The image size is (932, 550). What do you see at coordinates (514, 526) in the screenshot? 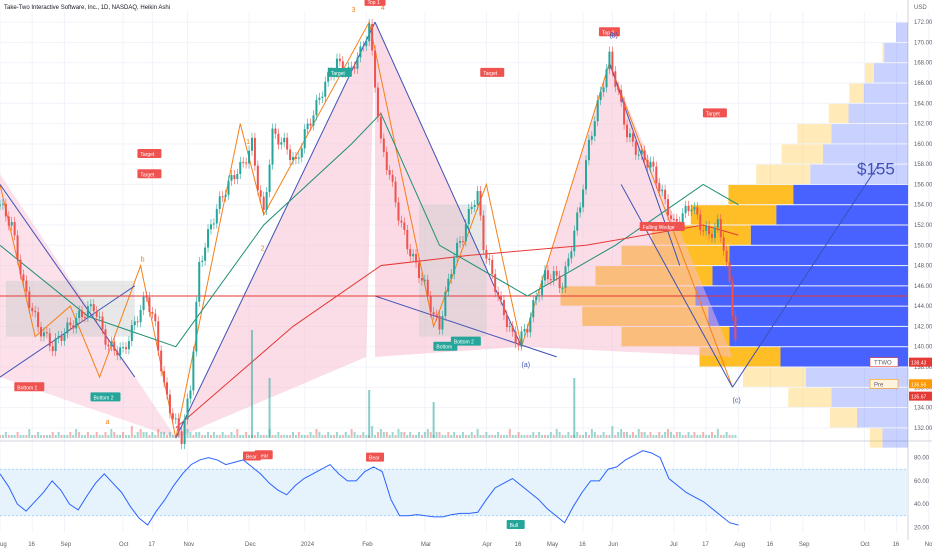
I see `oscillator-tag-text: Bull` at bounding box center [514, 526].